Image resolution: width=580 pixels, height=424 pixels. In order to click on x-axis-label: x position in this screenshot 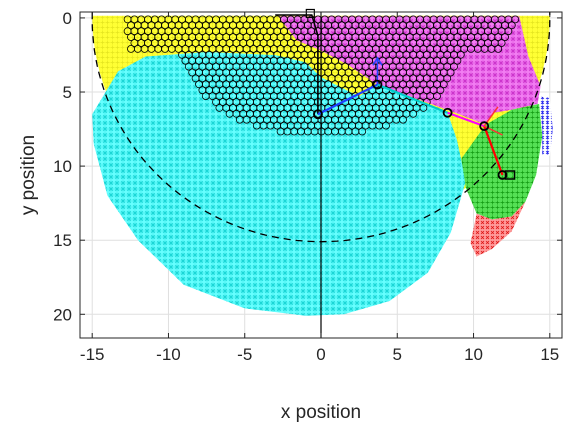, I will do `click(321, 412)`.